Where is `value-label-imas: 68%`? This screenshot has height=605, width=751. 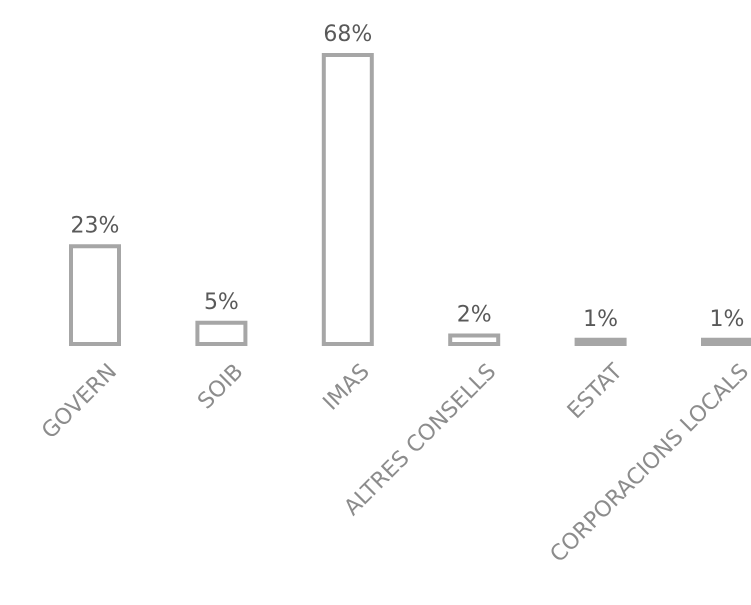
value-label-imas: 68% is located at coordinates (347, 34).